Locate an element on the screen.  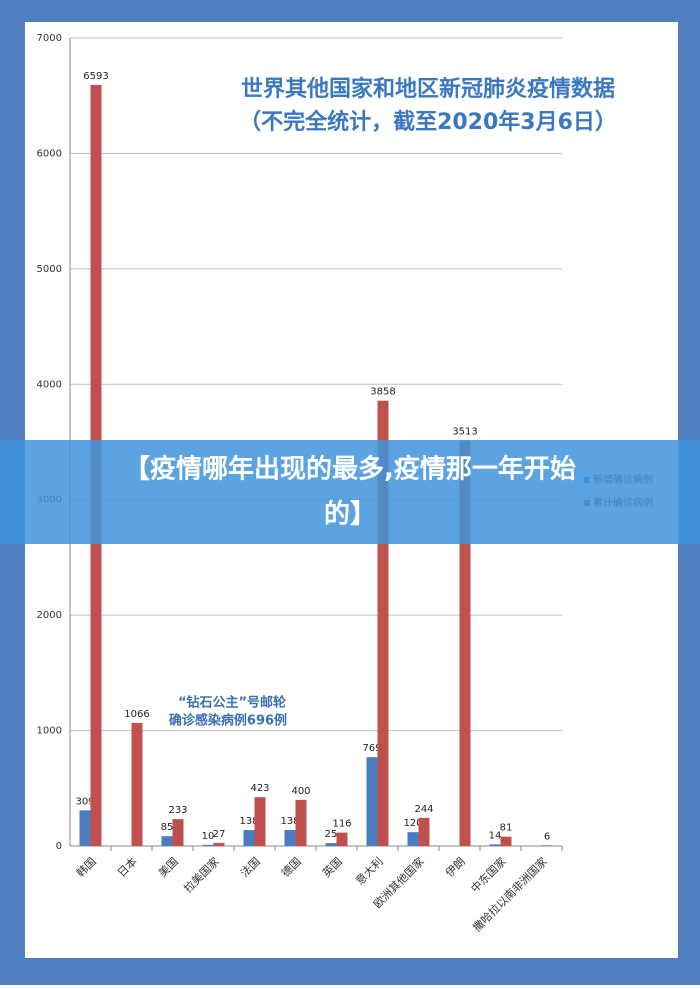
data-label: 3858 is located at coordinates (382, 392).